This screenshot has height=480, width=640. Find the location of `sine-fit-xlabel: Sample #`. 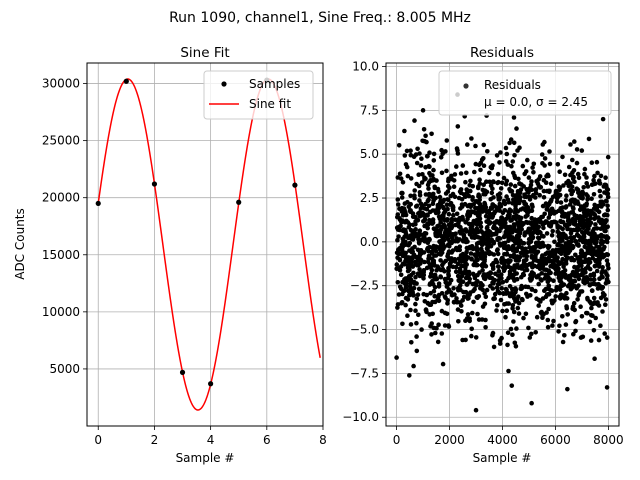

sine-fit-xlabel: Sample # is located at coordinates (205, 458).